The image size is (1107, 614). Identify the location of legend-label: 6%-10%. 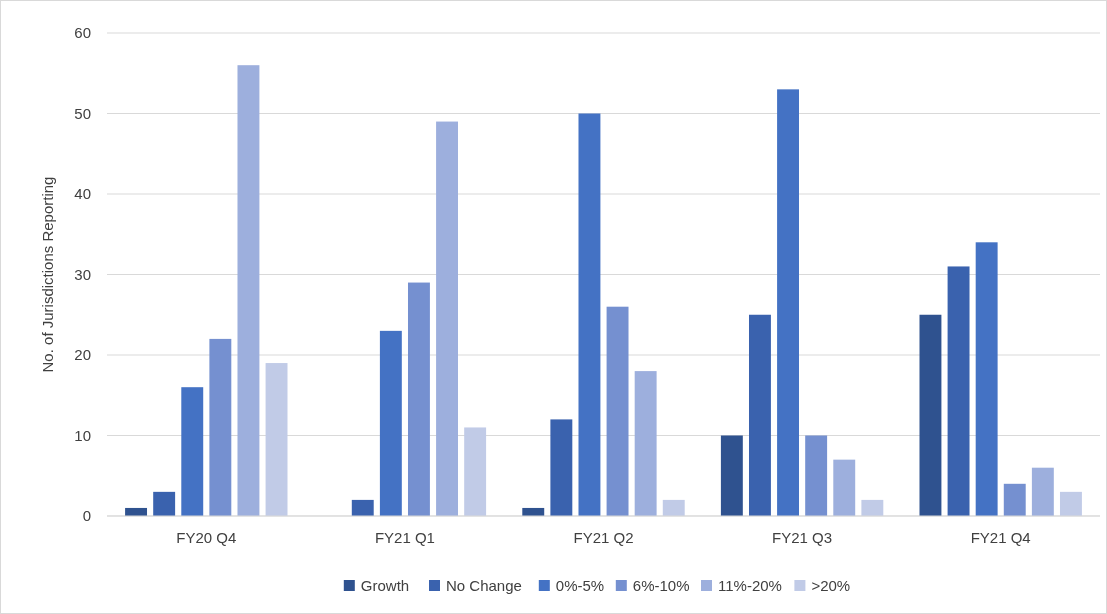
(661, 586).